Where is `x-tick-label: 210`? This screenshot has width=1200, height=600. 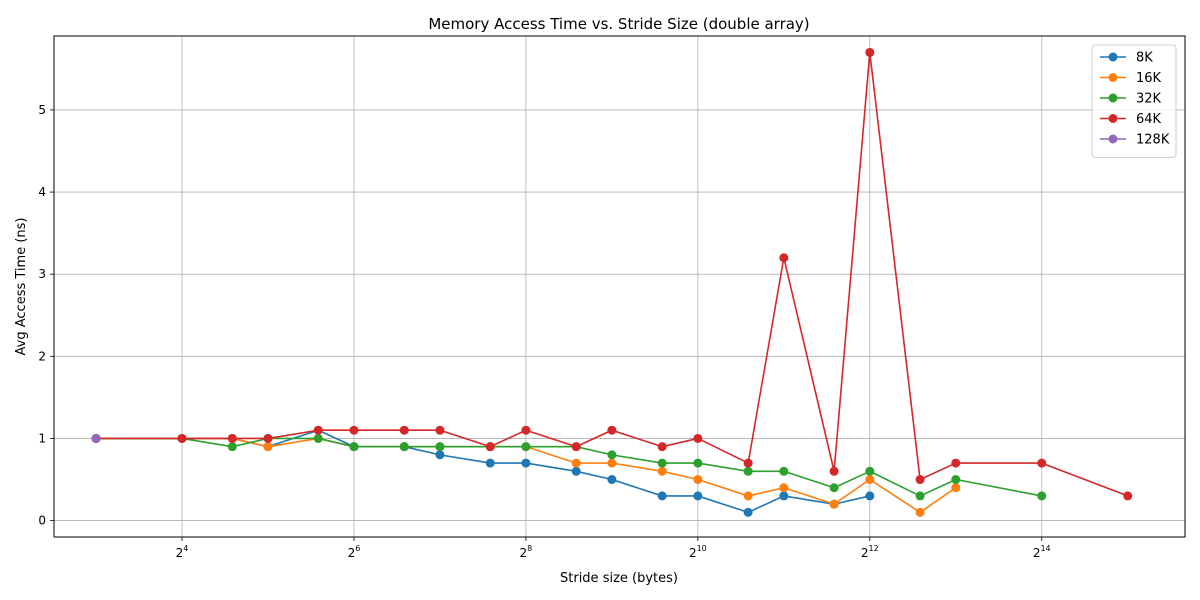 x-tick-label: 210 is located at coordinates (698, 552).